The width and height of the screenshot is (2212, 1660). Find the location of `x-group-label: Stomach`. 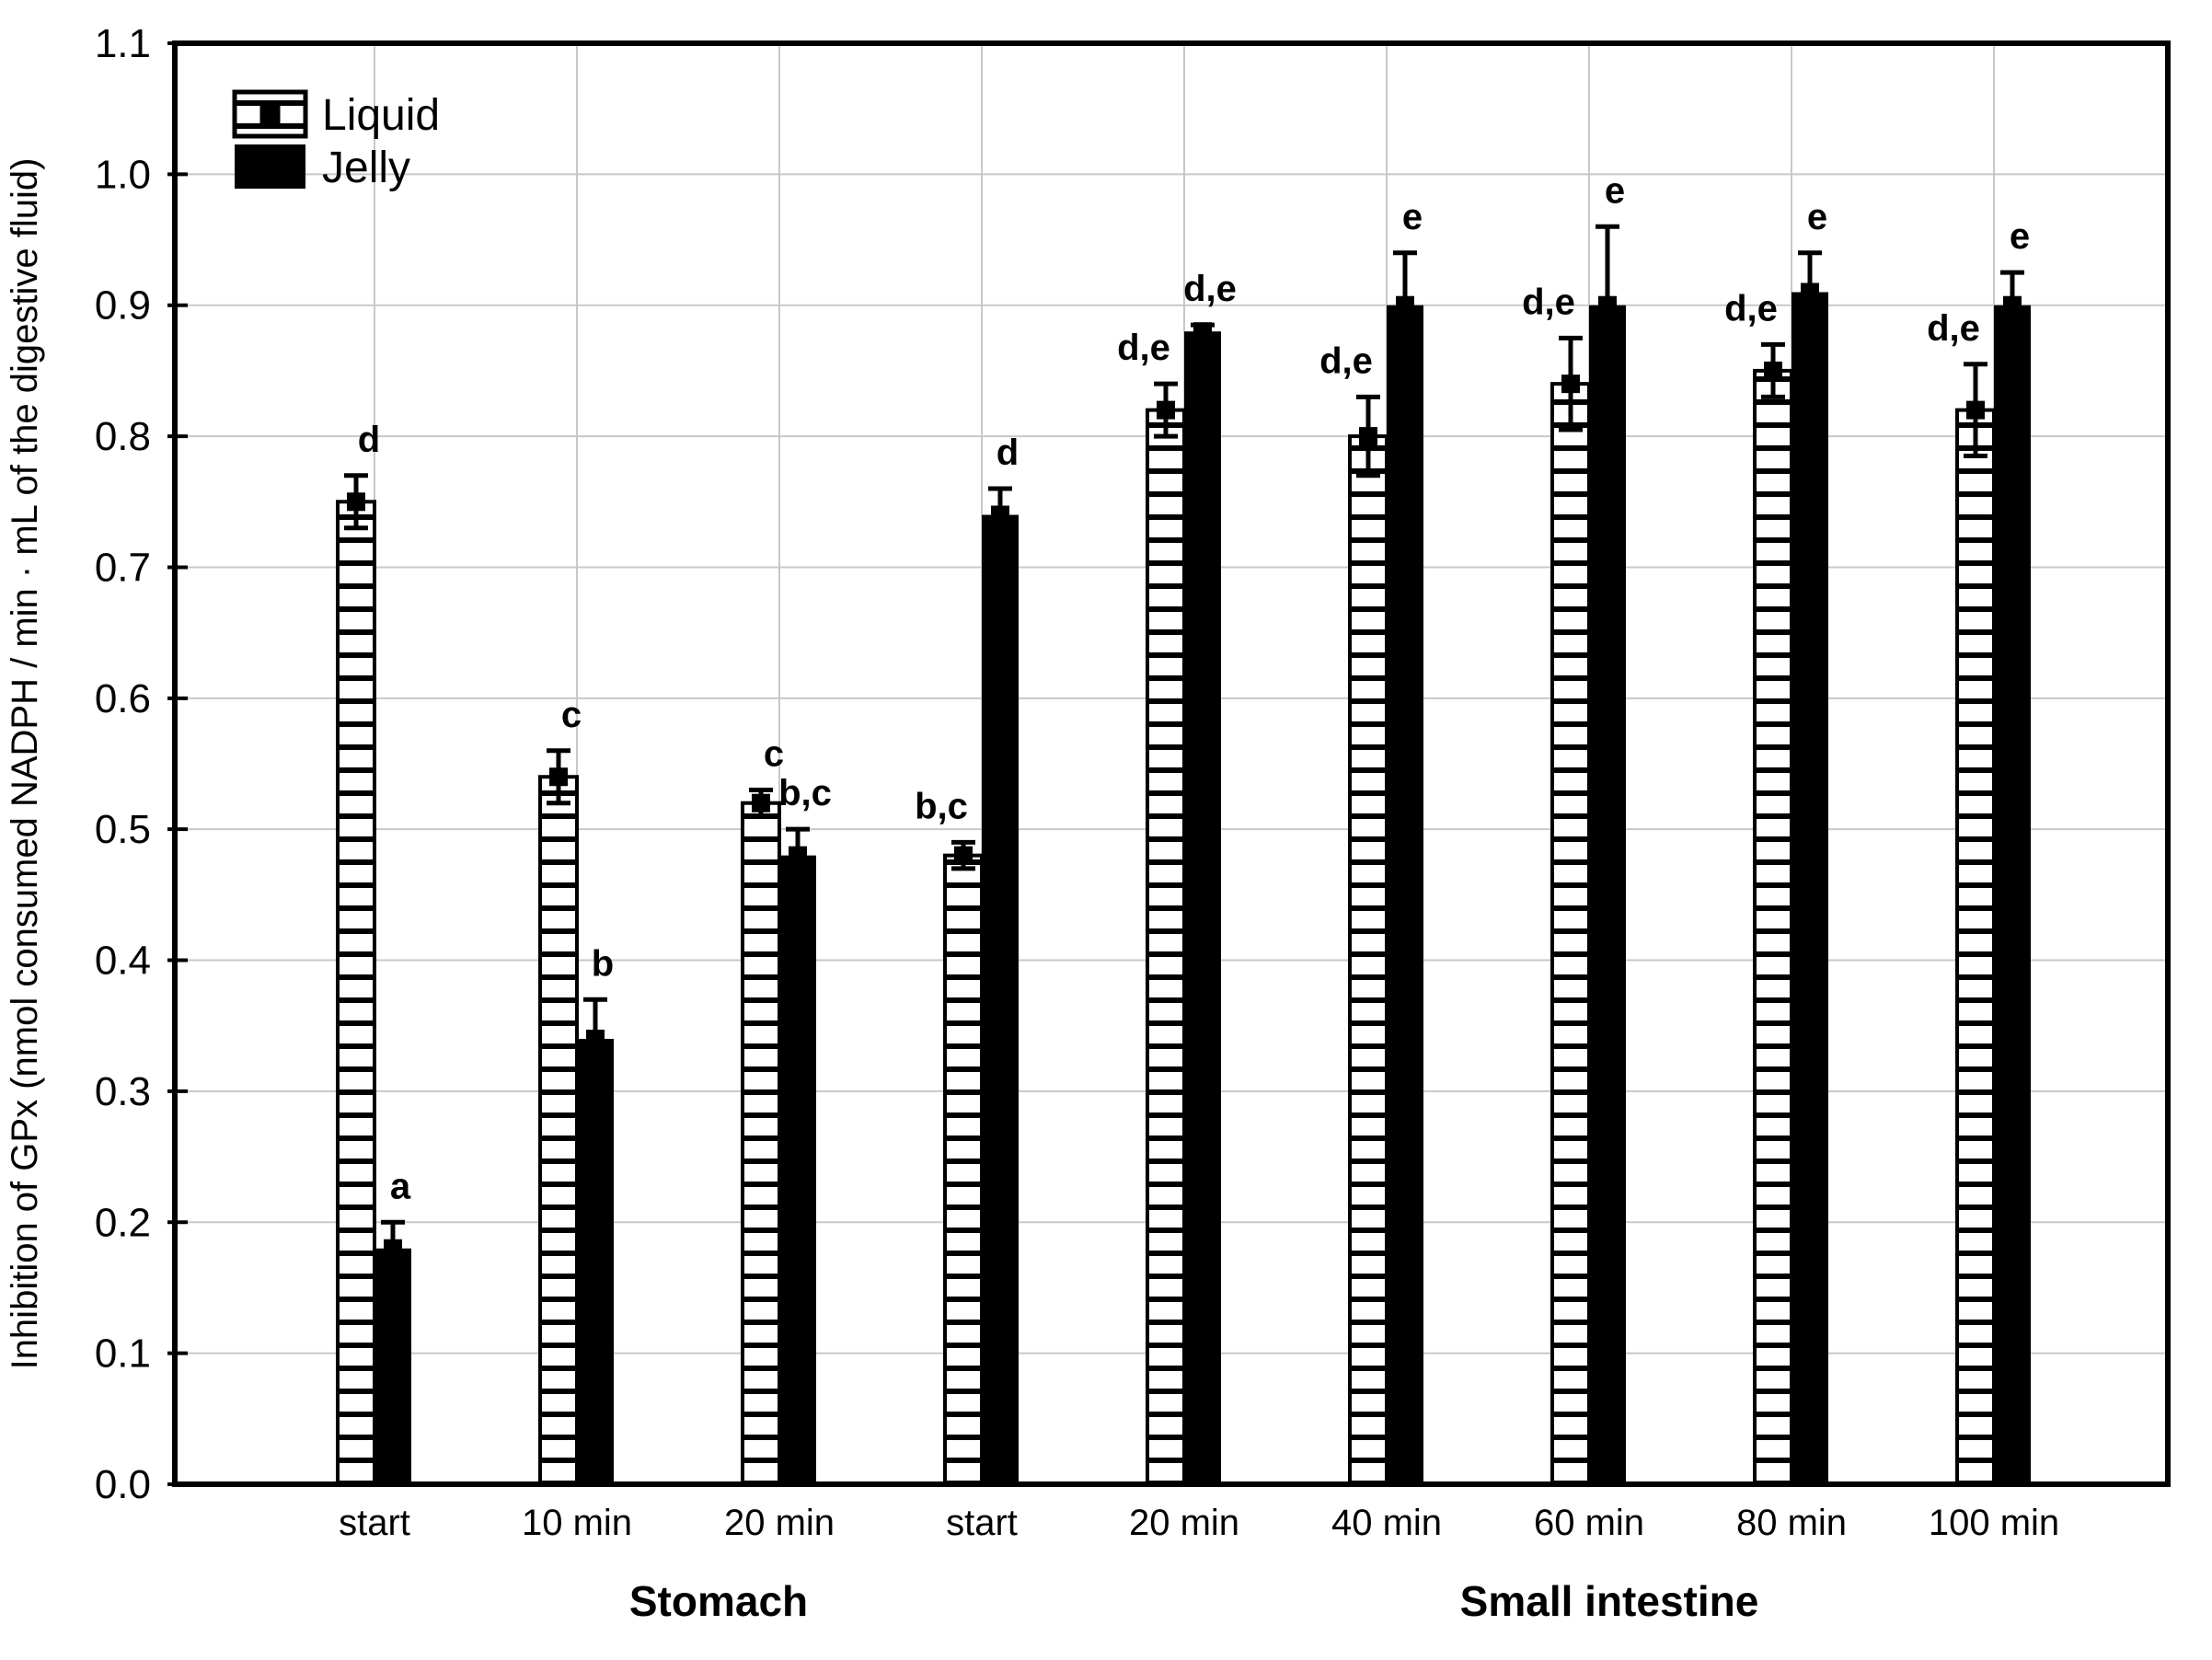

x-group-label: Stomach is located at coordinates (718, 1601).